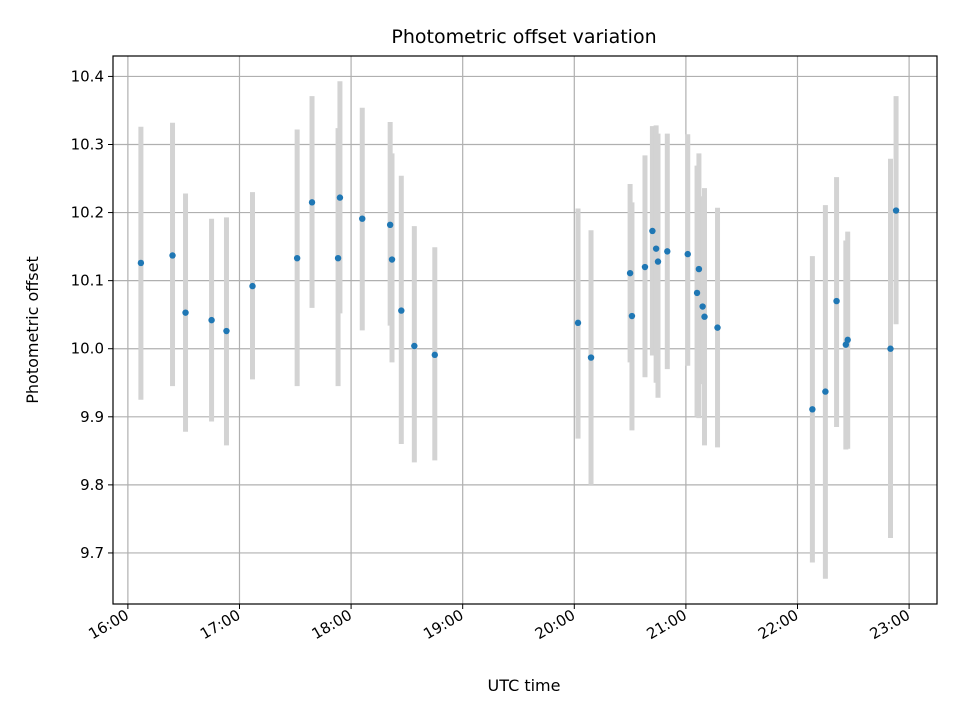  What do you see at coordinates (92, 417) in the screenshot?
I see `y-tick-label: 9.9` at bounding box center [92, 417].